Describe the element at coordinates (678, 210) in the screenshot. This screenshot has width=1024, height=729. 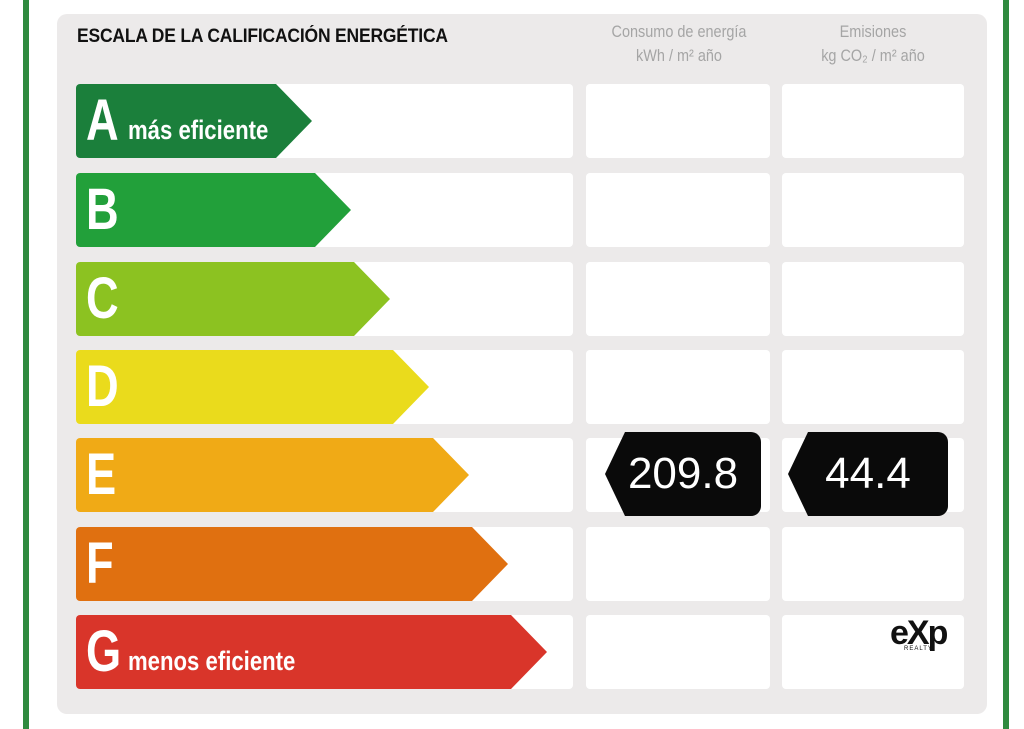
I see `energy-cell-b` at that location.